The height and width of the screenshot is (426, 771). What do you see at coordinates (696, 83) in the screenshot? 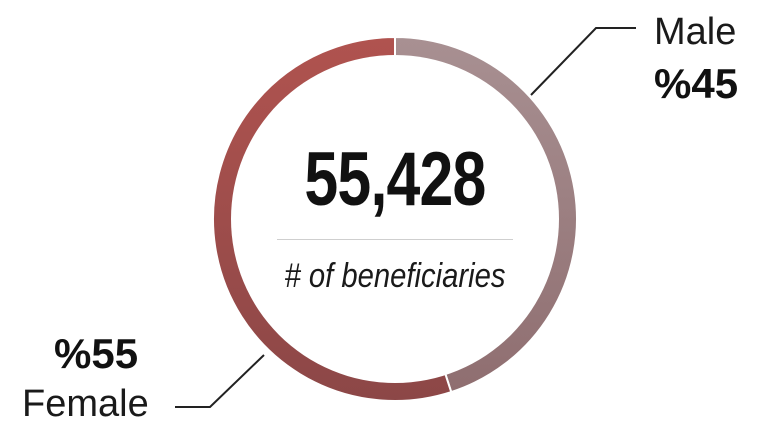
I see `male-percentage: %45` at bounding box center [696, 83].